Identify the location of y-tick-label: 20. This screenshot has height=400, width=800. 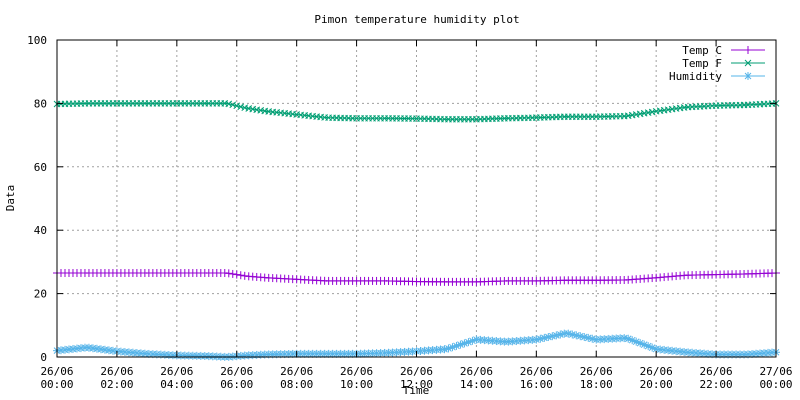
(40, 294).